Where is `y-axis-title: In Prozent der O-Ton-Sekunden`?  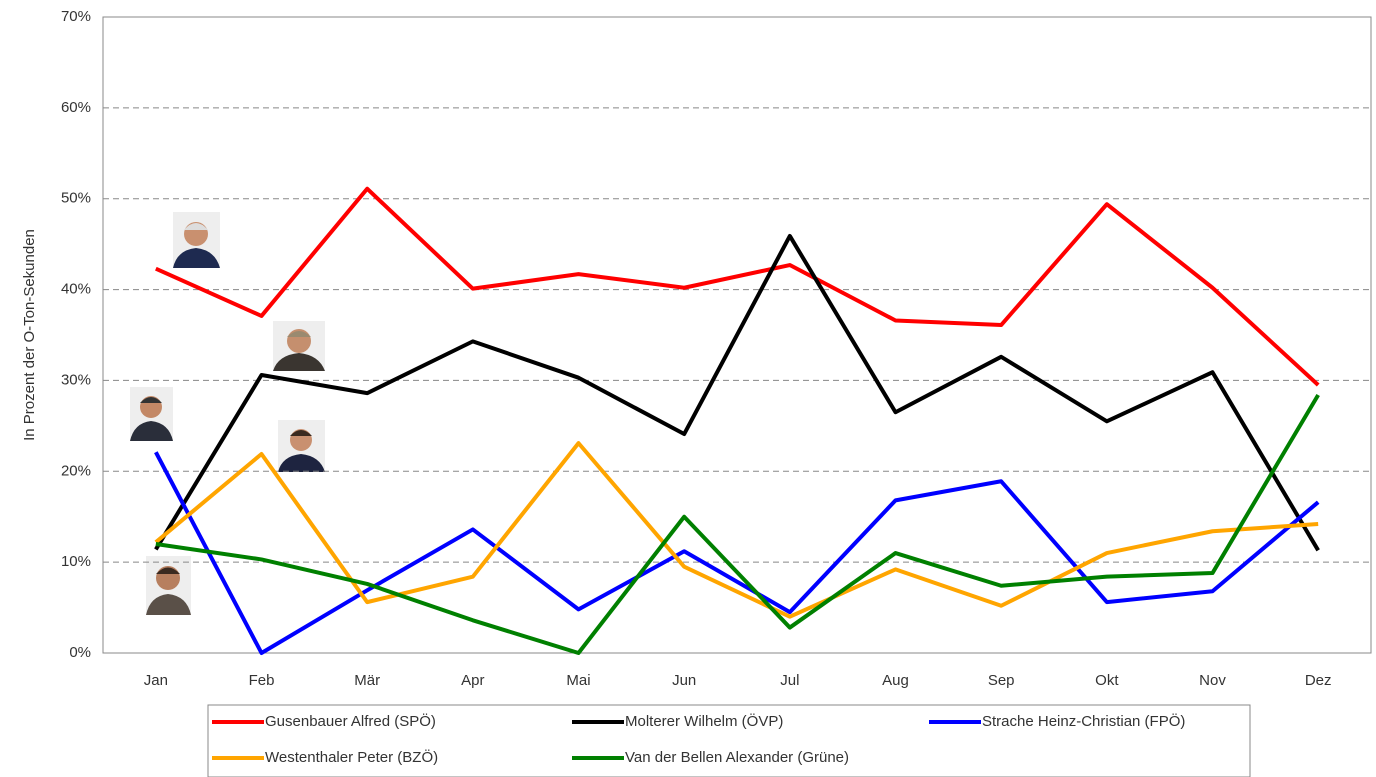
y-axis-title: In Prozent der O-Ton-Sekunden is located at coordinates (29, 335).